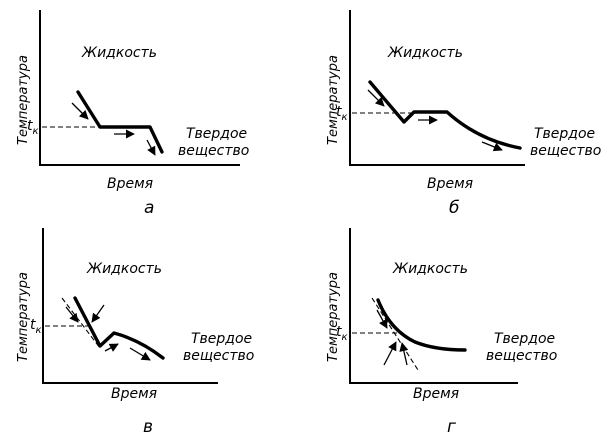  I want to click on panel-d-liquid-label: Жидкость, so click(430, 269).